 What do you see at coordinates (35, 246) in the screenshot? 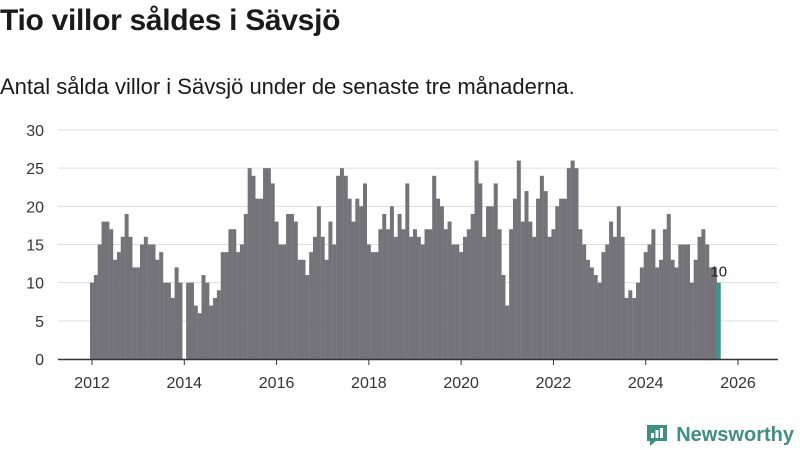
I see `y-tick-label: 15` at bounding box center [35, 246].